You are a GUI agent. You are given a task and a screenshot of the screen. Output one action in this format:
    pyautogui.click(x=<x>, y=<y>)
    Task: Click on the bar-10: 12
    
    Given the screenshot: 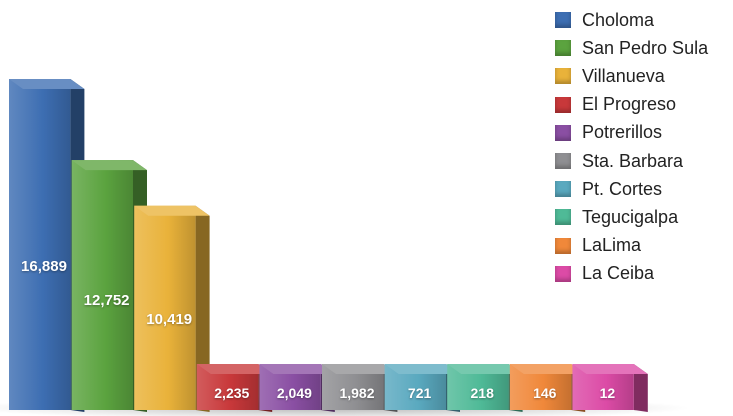 What is the action you would take?
    pyautogui.click(x=610, y=388)
    